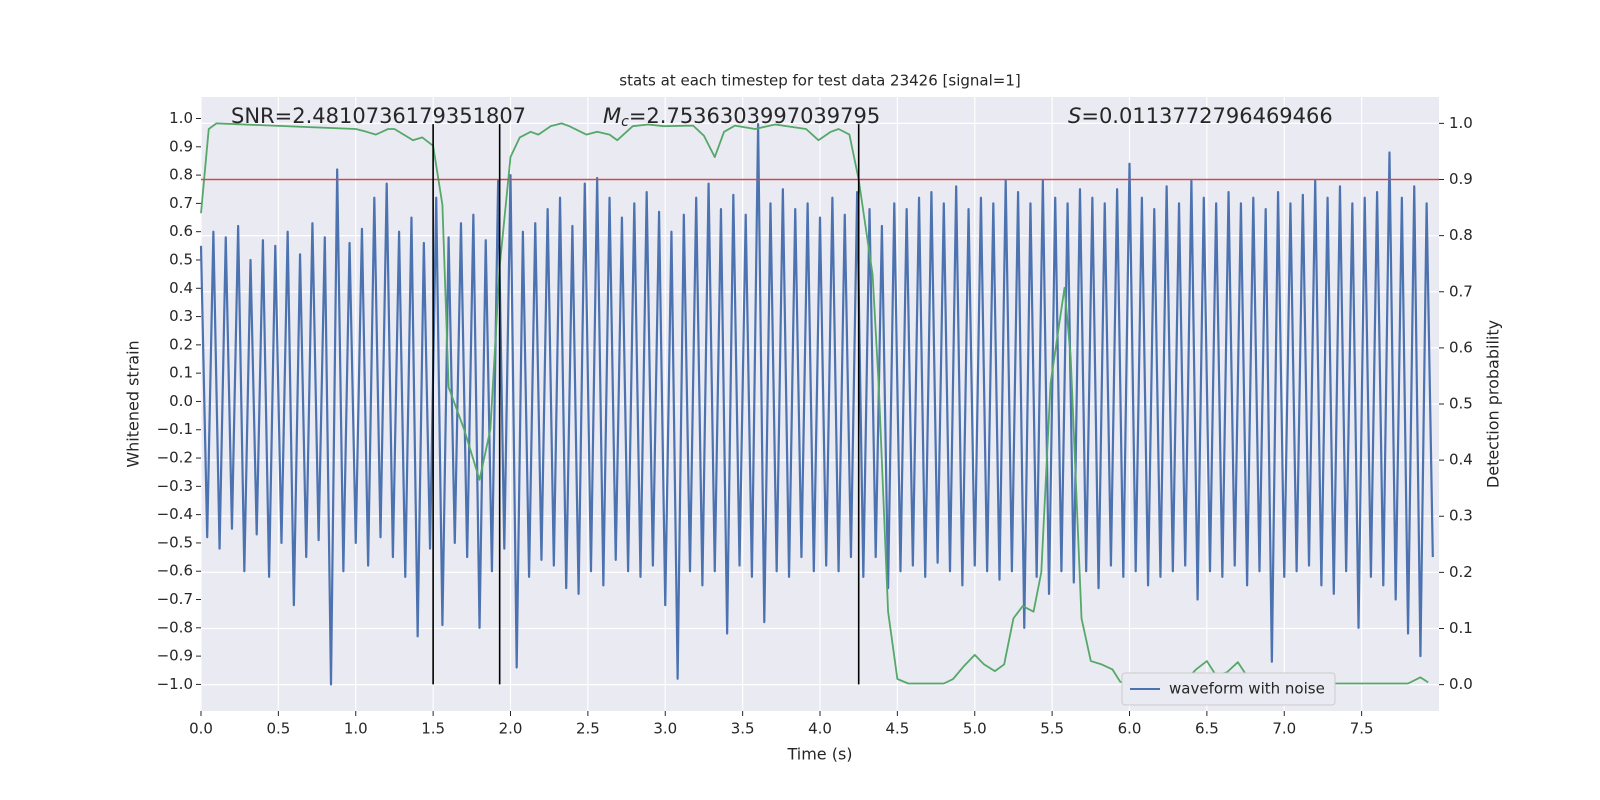 The width and height of the screenshot is (1600, 800). What do you see at coordinates (175, 656) in the screenshot?
I see `y-tick-label: −0.9` at bounding box center [175, 656].